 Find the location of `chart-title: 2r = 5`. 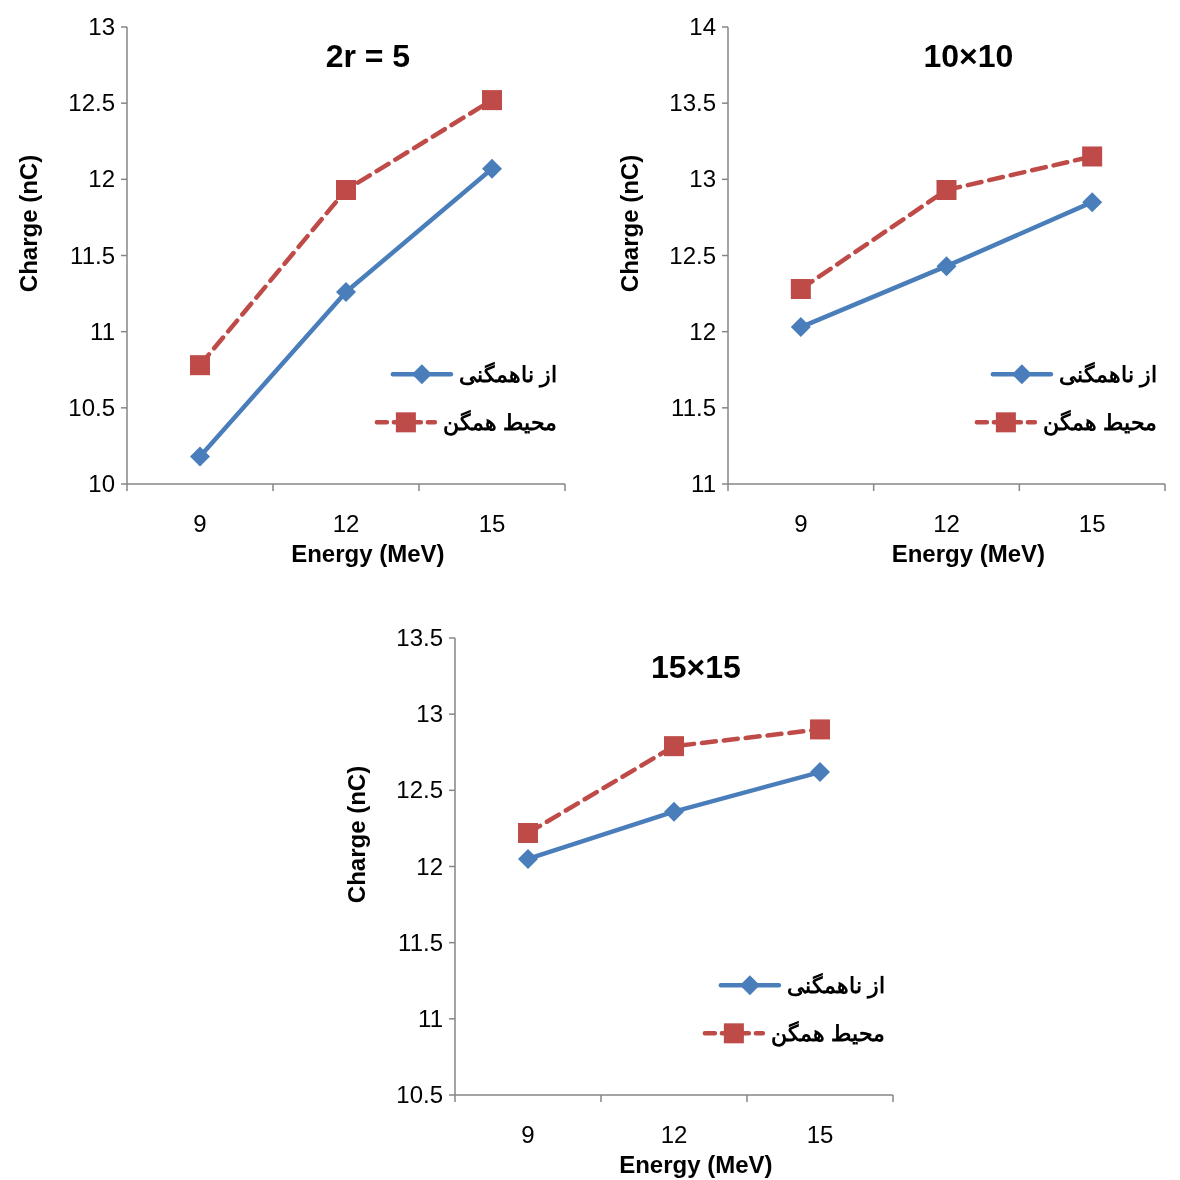

chart-title: 2r = 5 is located at coordinates (368, 56).